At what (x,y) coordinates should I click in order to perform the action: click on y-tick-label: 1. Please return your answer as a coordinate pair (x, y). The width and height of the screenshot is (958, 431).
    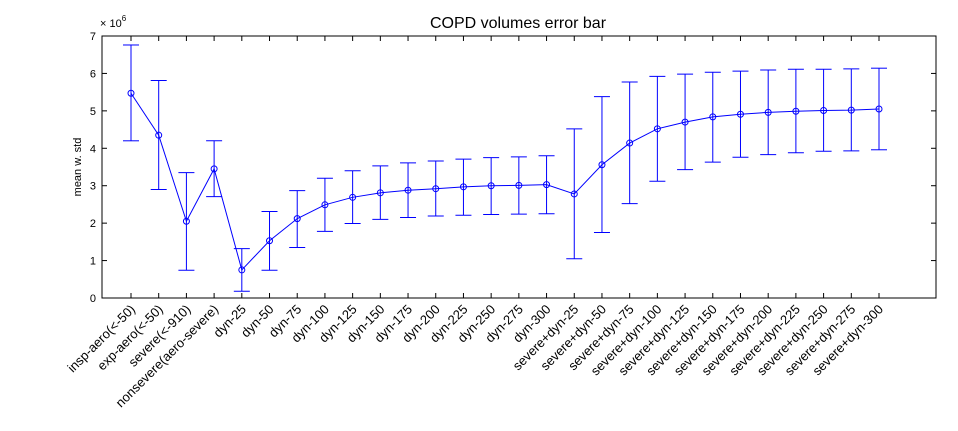
    Looking at the image, I should click on (93, 262).